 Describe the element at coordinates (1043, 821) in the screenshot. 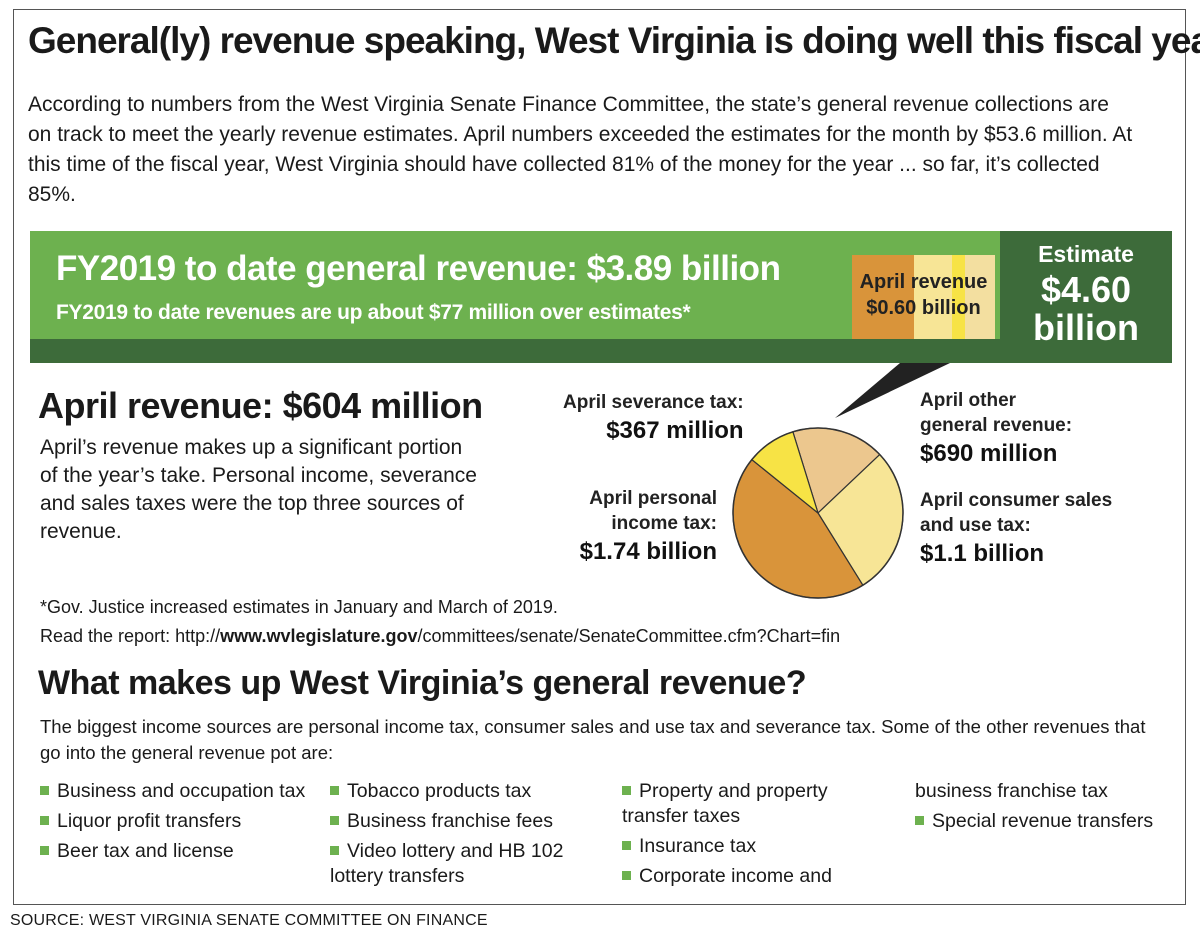

I see `list-item-text: Special revenue transfers` at that location.